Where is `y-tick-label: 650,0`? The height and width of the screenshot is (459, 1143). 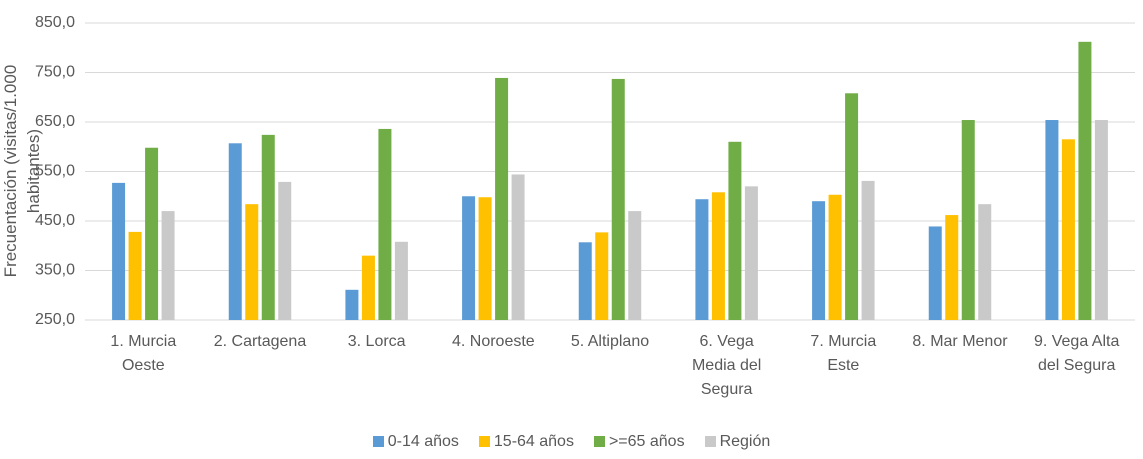 y-tick-label: 650,0 is located at coordinates (55, 121).